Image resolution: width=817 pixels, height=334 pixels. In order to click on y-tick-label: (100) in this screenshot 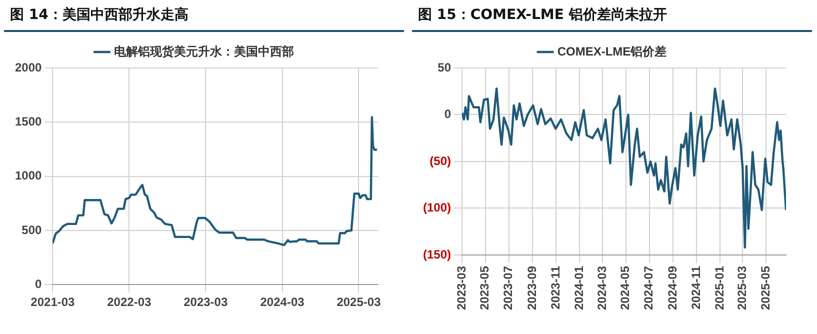, I will do `click(437, 207)`.